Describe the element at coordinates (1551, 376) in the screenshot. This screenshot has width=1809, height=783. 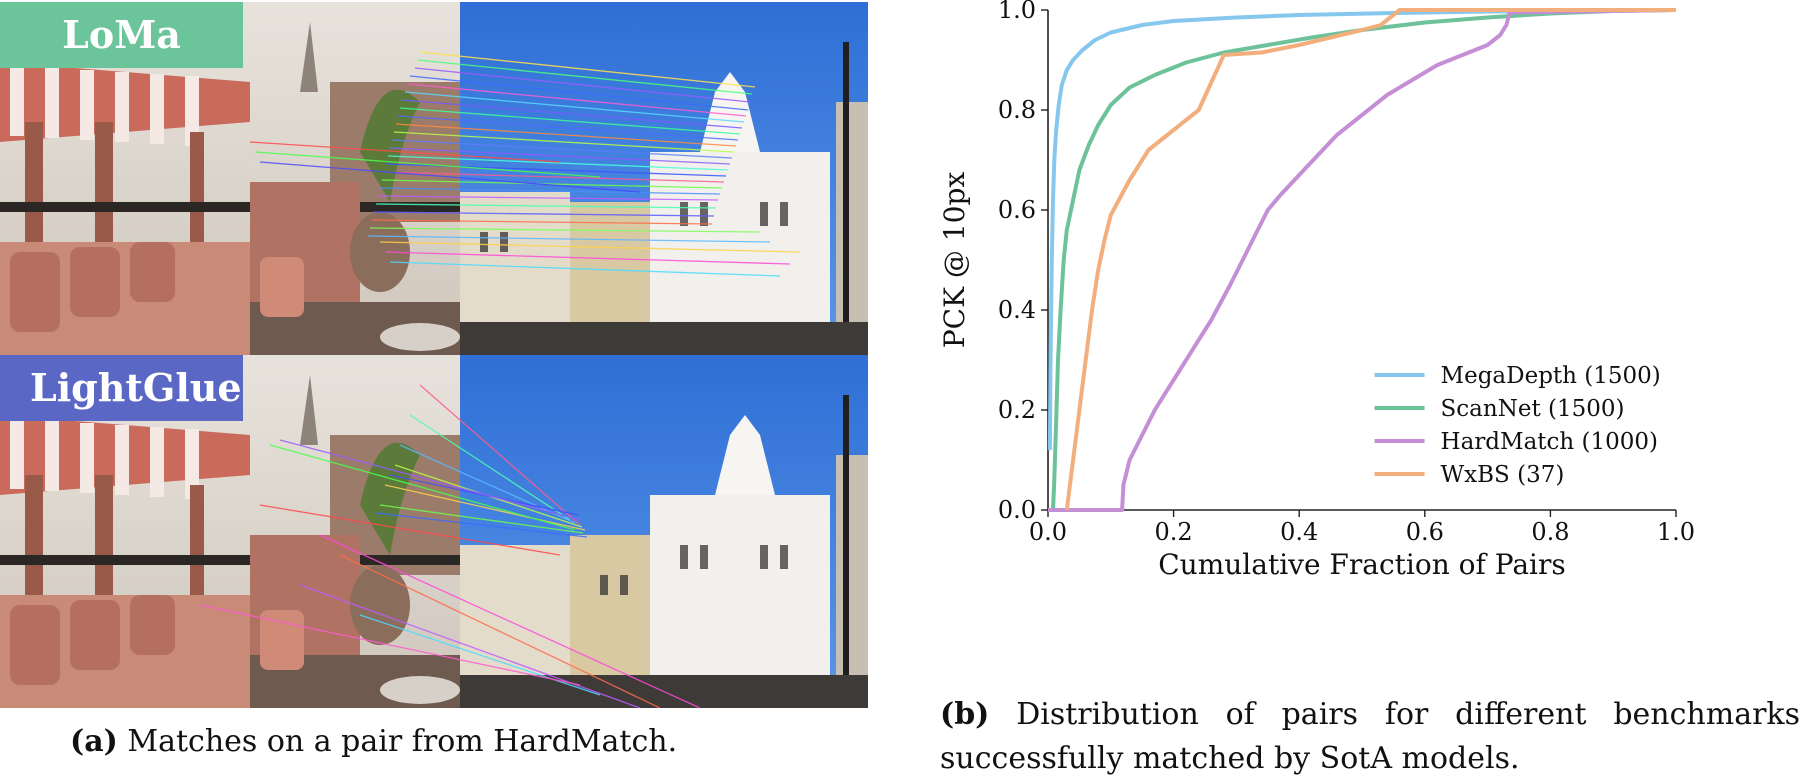
I see `legend-label: MegaDepth (1500)` at that location.